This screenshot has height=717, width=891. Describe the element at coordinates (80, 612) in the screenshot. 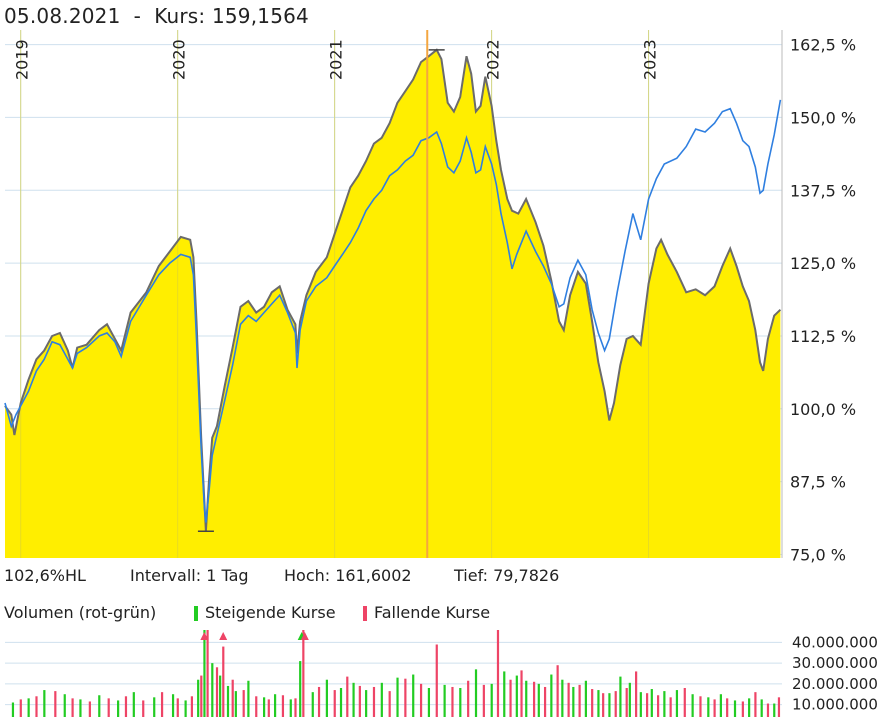

I see `volume-title: Volumen (rot-grün)` at that location.